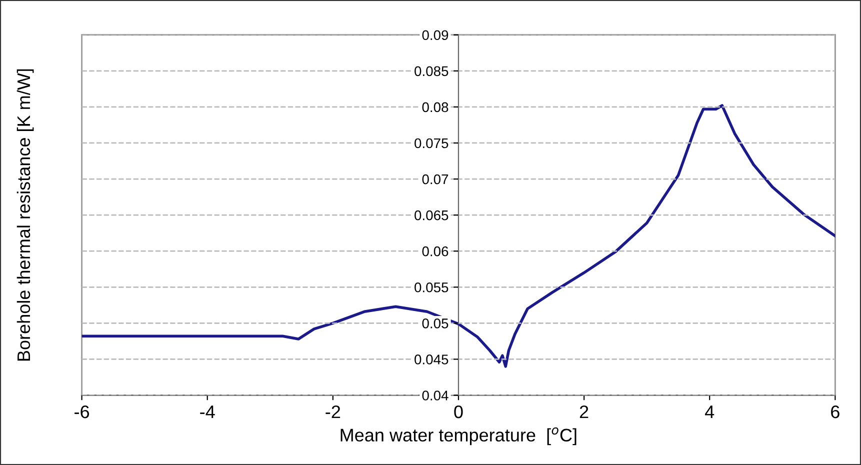  Describe the element at coordinates (431, 287) in the screenshot. I see `y-tick-label: 0.055` at that location.